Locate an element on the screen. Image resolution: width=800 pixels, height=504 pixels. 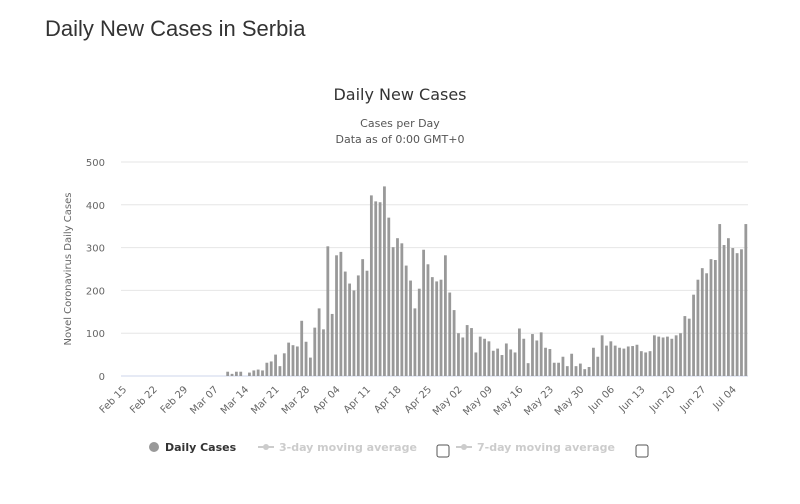
bar-Mar 20 is located at coordinates (271, 368).